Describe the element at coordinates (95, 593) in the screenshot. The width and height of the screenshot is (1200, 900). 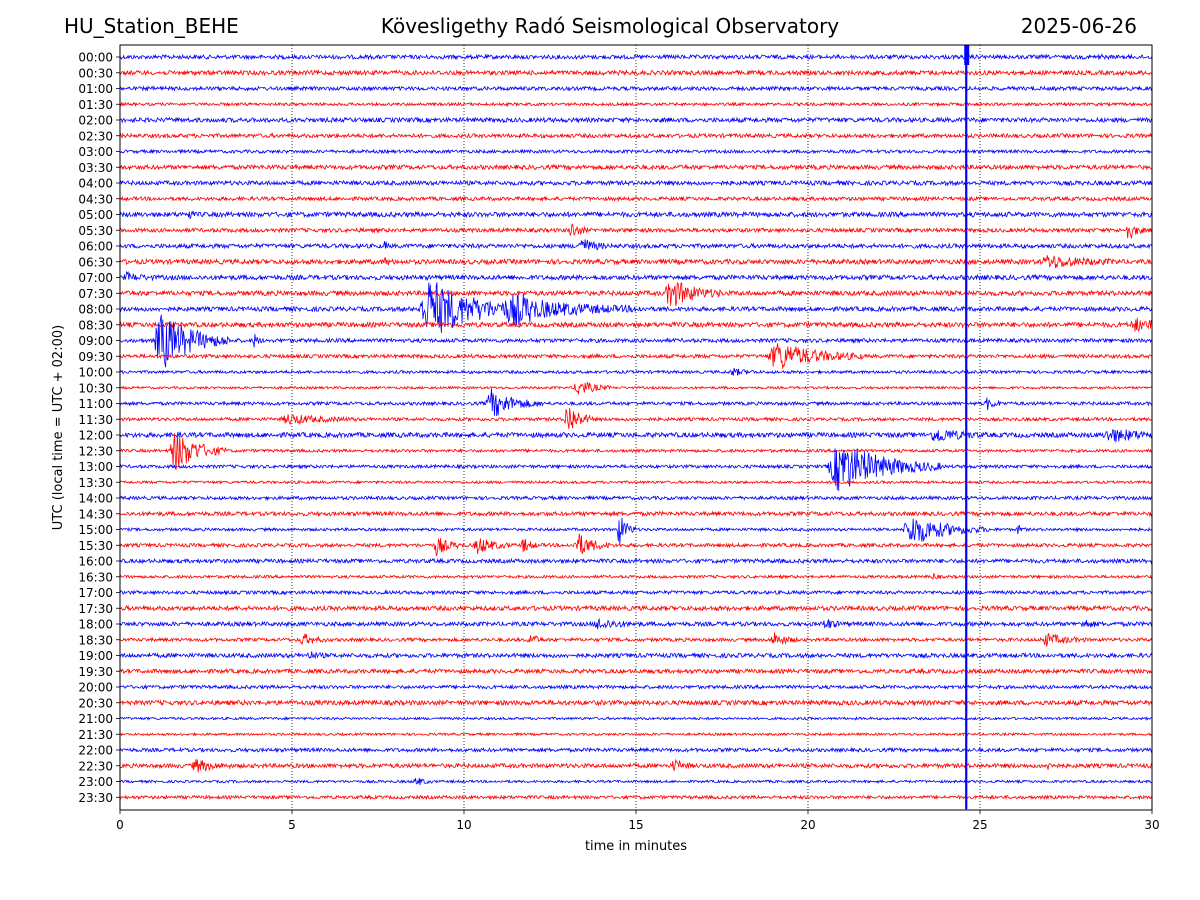
I see `y-tick-label: 17:00` at that location.